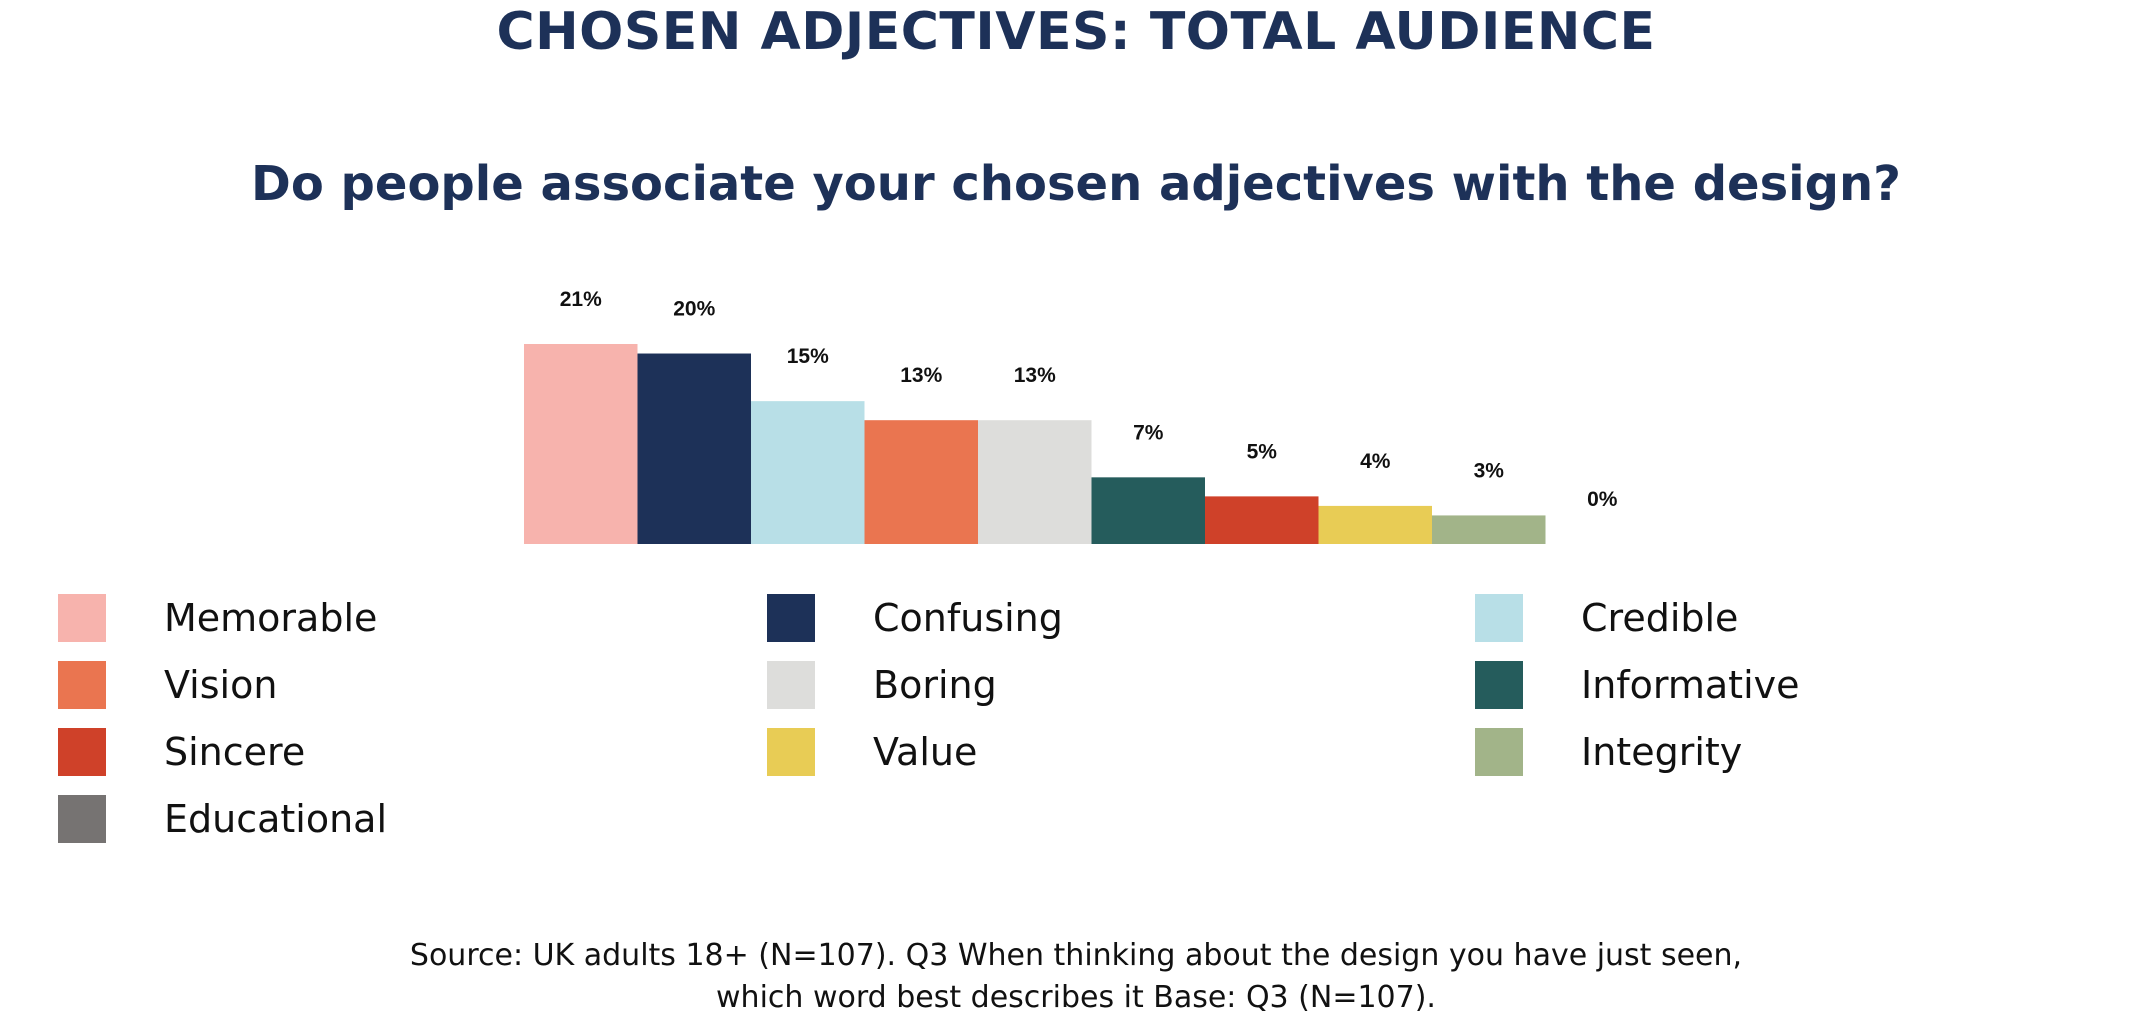 The height and width of the screenshot is (1020, 2152). Describe the element at coordinates (581, 299) in the screenshot. I see `bar-label-memorable: 21%` at that location.